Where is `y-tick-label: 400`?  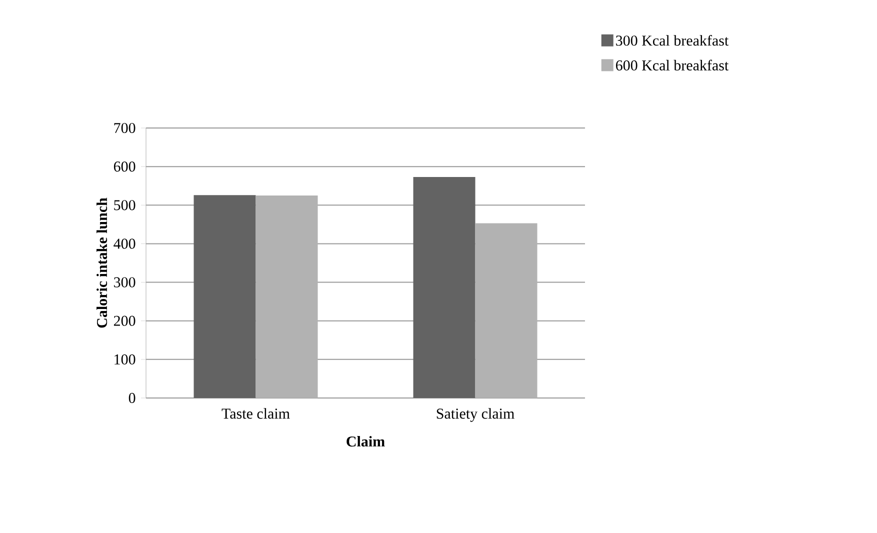 y-tick-label: 400 is located at coordinates (125, 243).